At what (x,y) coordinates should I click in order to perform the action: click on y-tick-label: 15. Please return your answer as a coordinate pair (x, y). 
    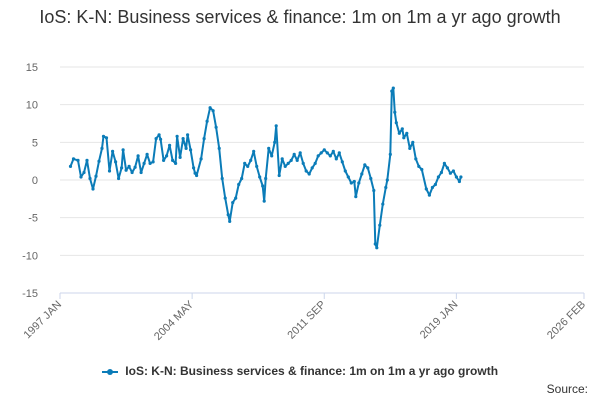
    Looking at the image, I should click on (32, 68).